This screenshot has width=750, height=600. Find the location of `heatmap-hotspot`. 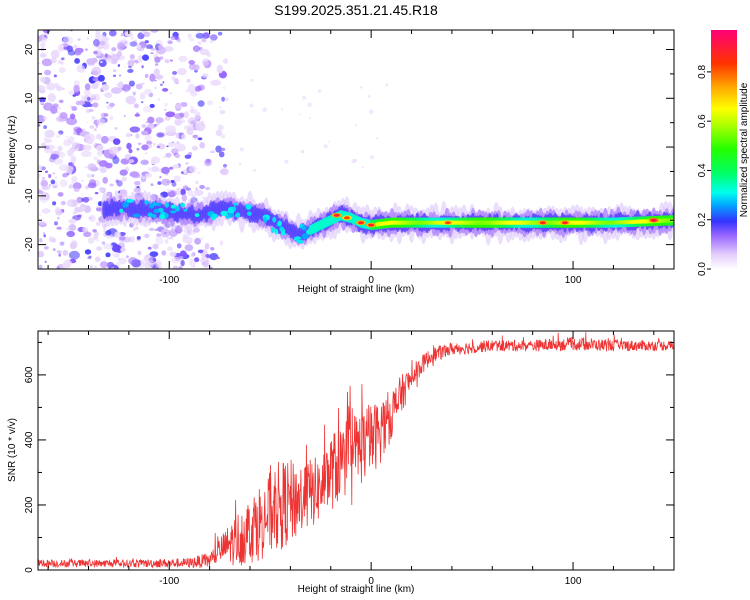

heatmap-hotspot is located at coordinates (371, 225).